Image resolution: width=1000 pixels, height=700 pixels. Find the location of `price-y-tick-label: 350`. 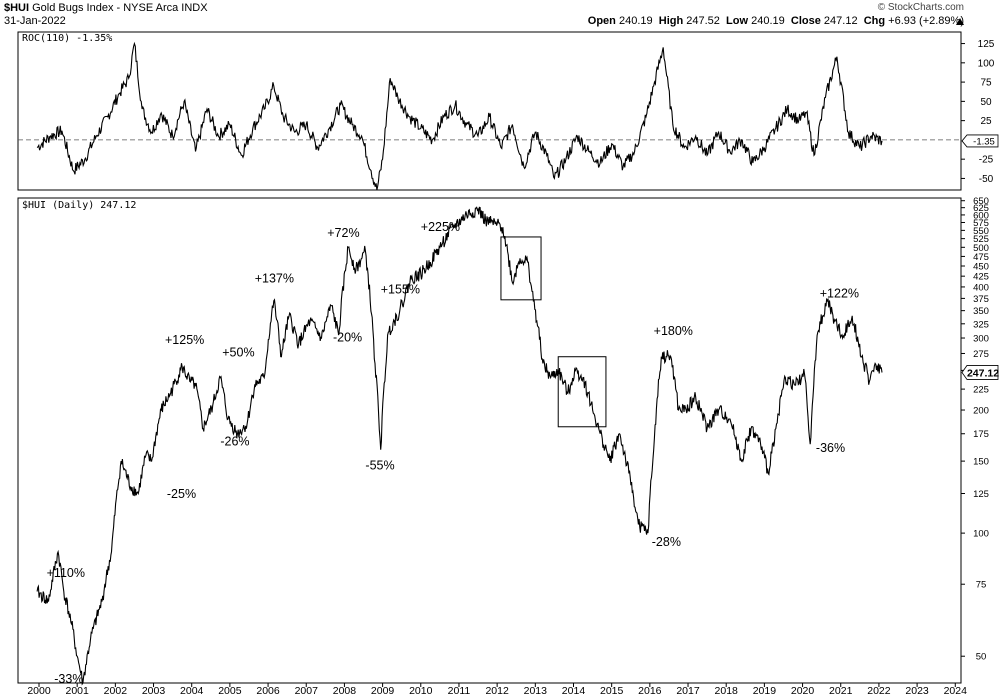

price-y-tick-label: 350 is located at coordinates (981, 311).